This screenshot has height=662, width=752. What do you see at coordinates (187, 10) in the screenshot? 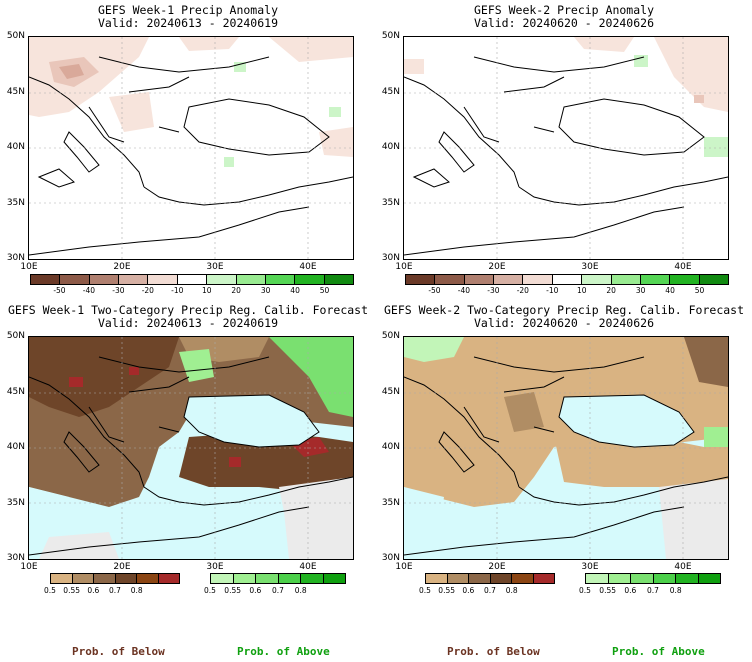
I see `panel-1-title-text: GEFS Week-1 Precip Anomaly` at bounding box center [187, 10].